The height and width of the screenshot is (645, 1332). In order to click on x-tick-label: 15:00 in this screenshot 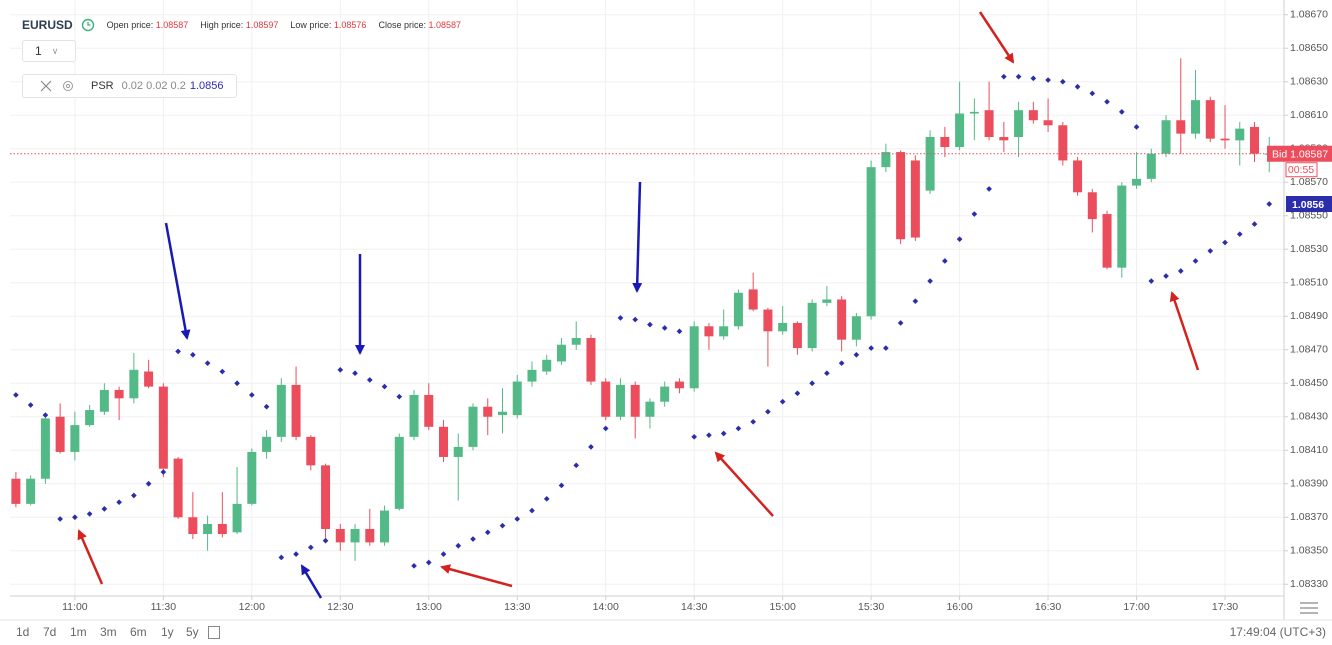, I will do `click(783, 607)`.